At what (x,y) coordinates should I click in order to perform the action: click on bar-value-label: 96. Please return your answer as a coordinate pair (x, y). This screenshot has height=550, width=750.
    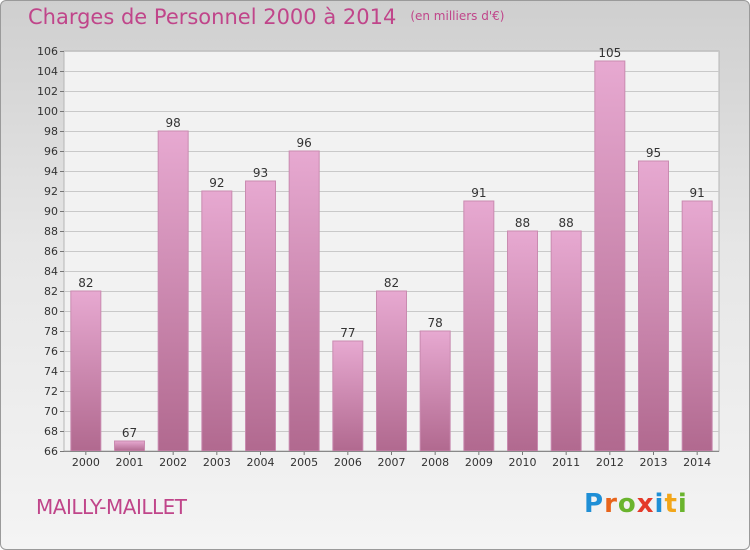
    Looking at the image, I should click on (304, 143).